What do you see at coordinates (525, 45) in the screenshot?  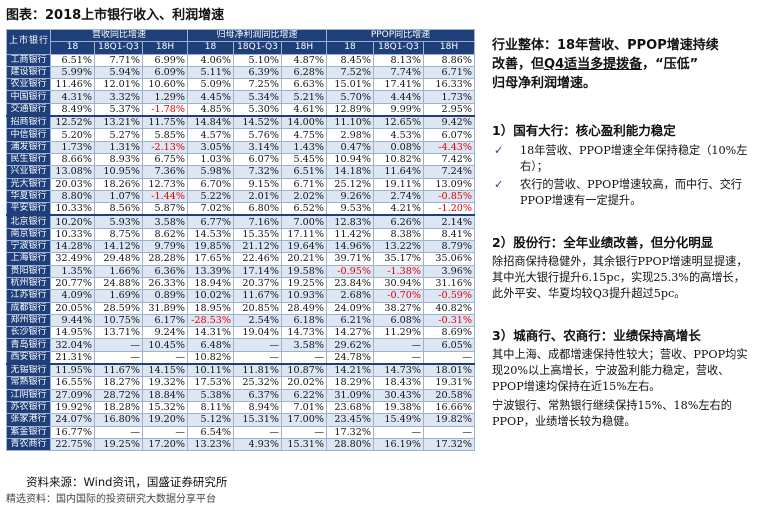 I see `overview-lead: 行业整体：` at bounding box center [525, 45].